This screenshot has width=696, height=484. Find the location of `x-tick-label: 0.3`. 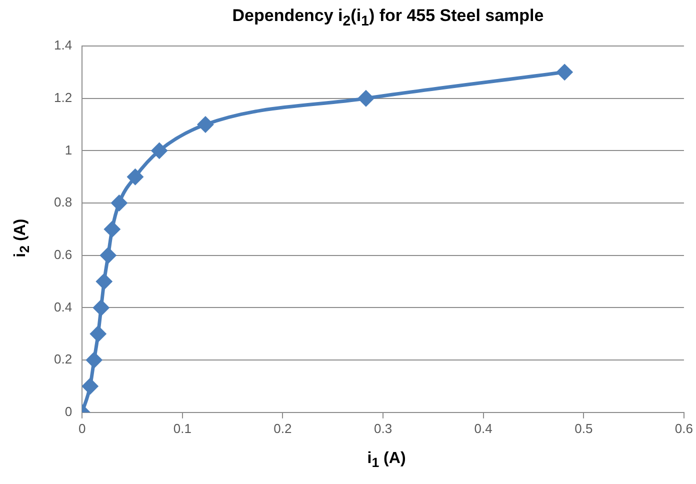

x-tick-label: 0.3 is located at coordinates (383, 428).